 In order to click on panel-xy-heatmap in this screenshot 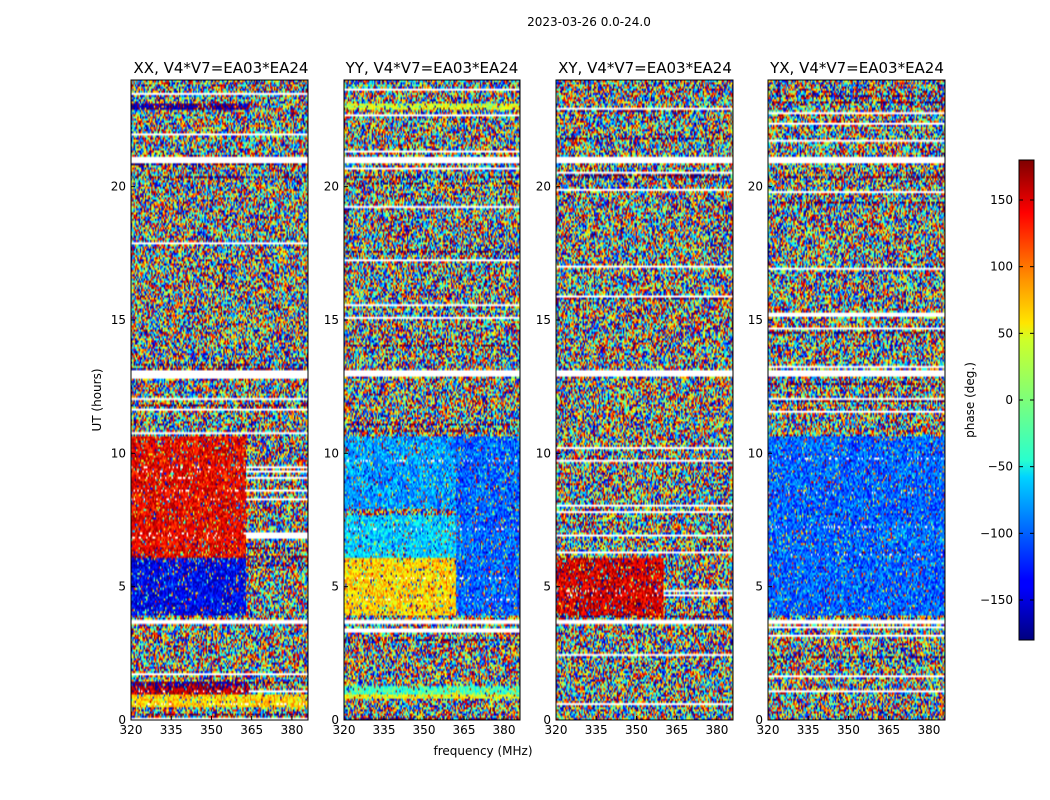, I will do `click(644, 400)`.